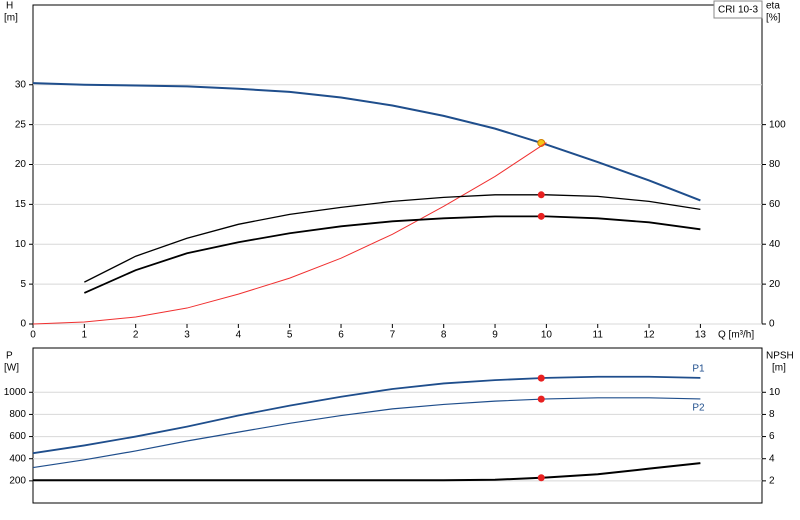  Describe the element at coordinates (775, 392) in the screenshot. I see `y2-tick-label: 10` at that location.